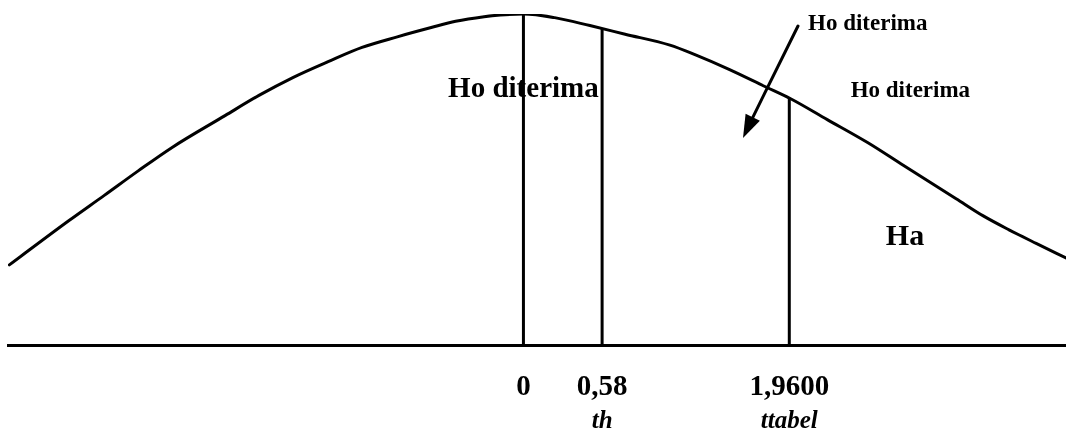 The image size is (1066, 437). I want to click on x-tick-label: 0, so click(523, 384).